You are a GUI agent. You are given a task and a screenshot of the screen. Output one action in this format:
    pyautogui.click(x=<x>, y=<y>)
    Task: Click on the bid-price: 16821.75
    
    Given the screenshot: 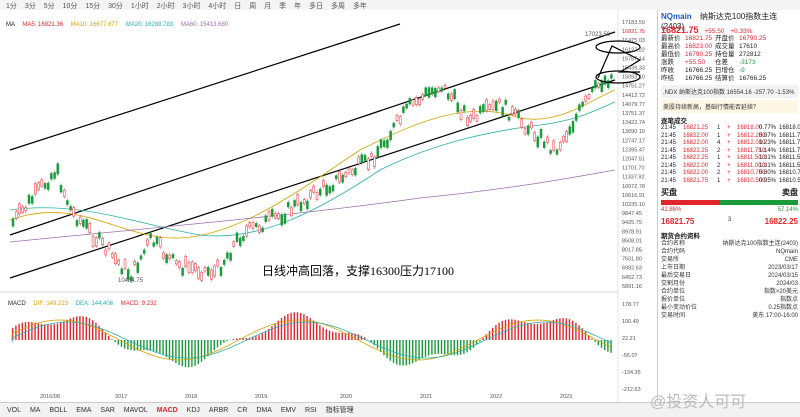 What is the action you would take?
    pyautogui.click(x=677, y=221)
    